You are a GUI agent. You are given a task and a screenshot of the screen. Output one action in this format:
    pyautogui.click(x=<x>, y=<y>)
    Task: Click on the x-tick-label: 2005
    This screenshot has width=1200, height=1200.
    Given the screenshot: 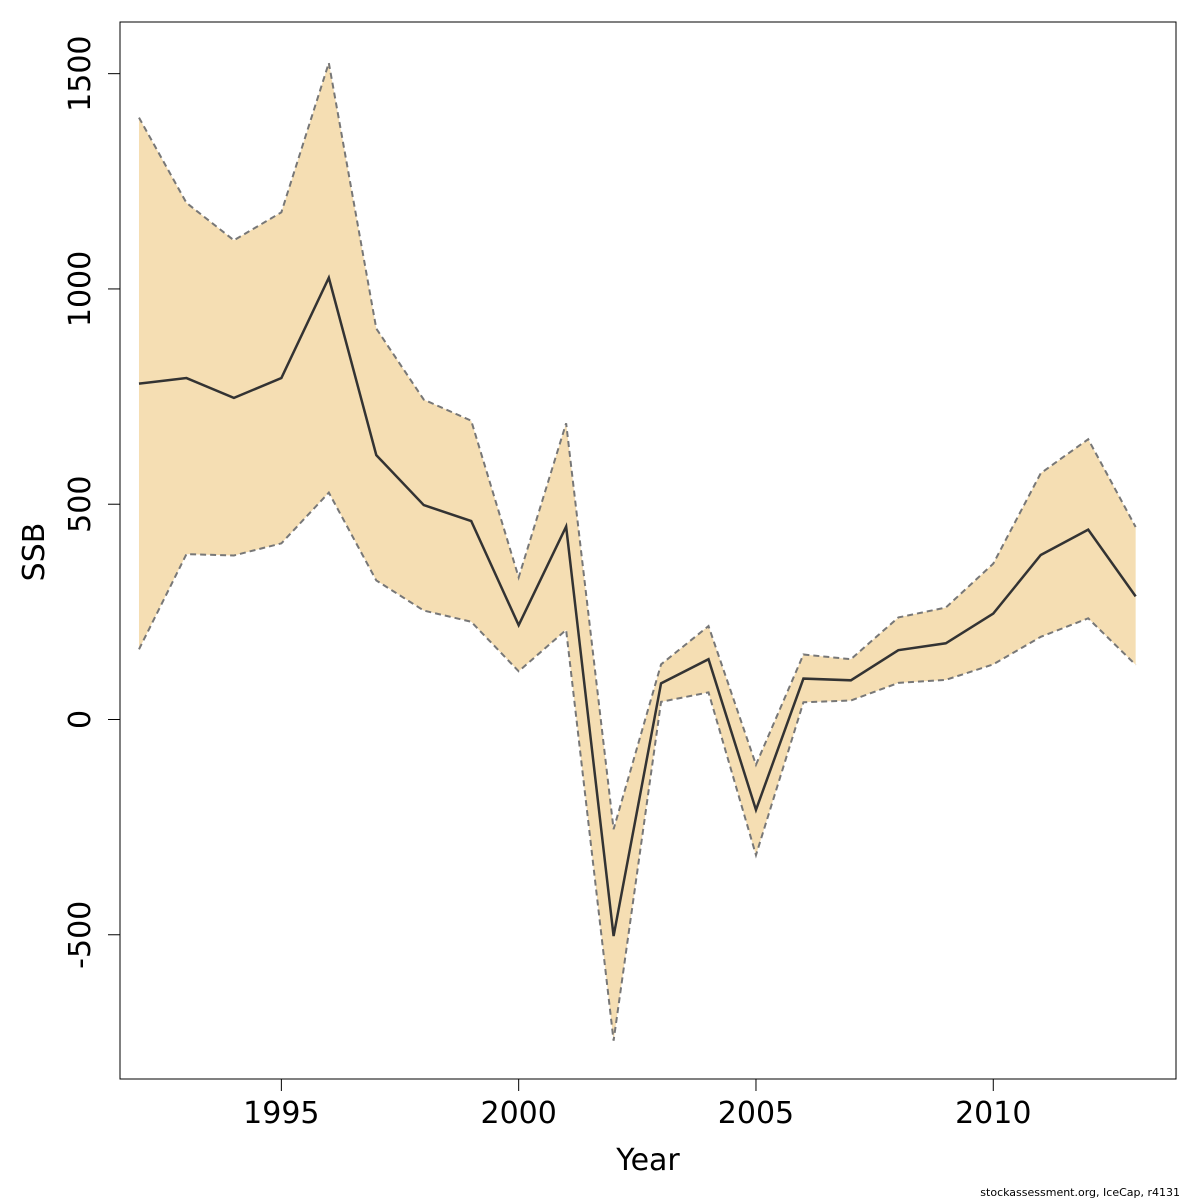 What is the action you would take?
    pyautogui.click(x=756, y=1113)
    